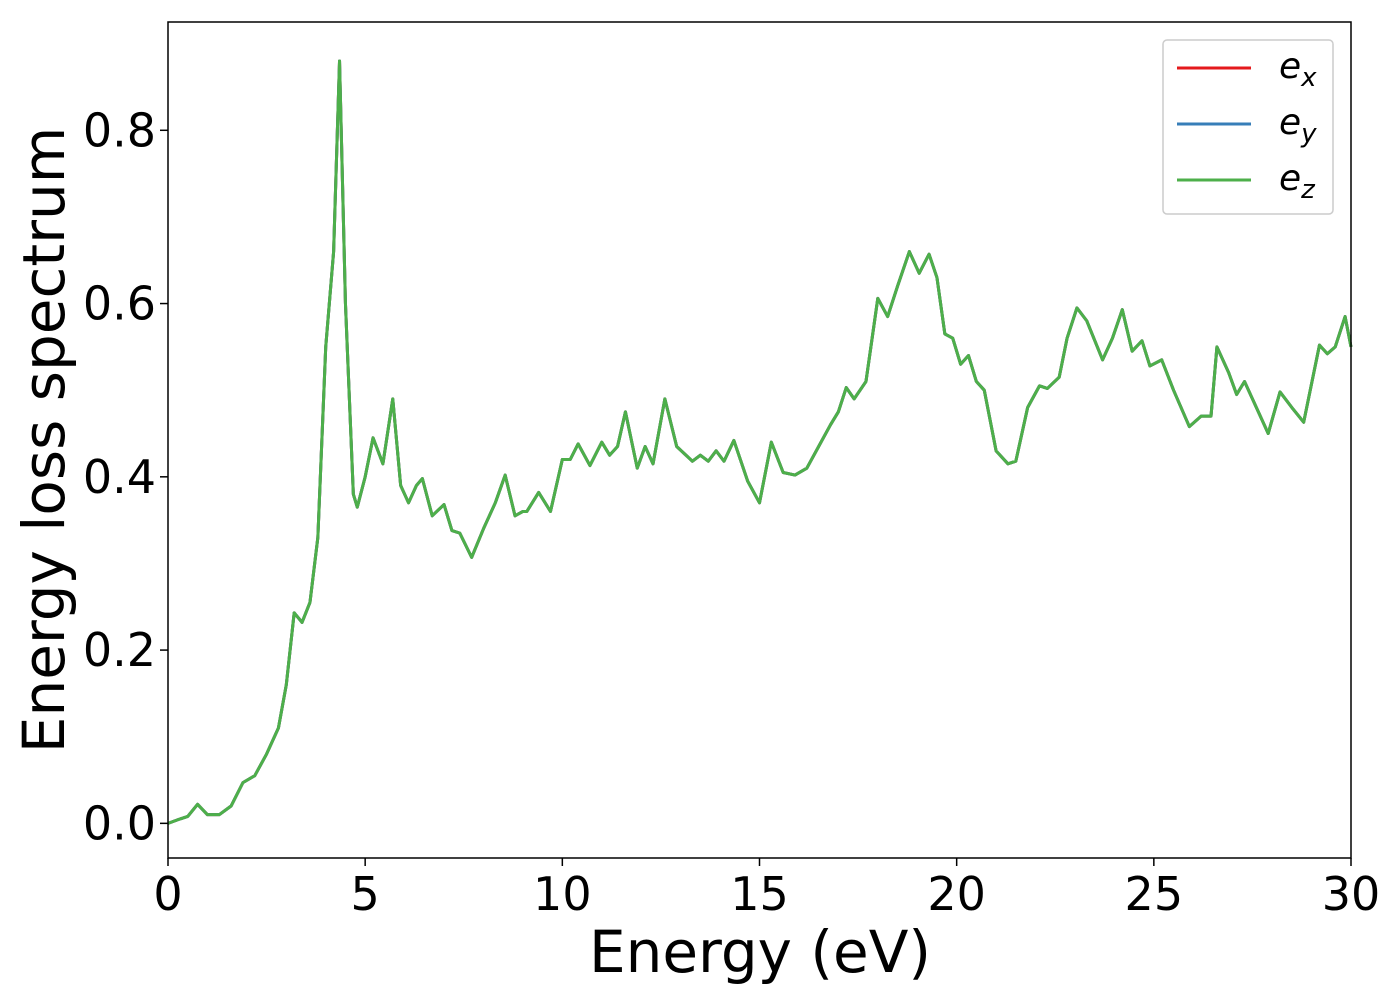 This screenshot has width=1400, height=1000. I want to click on x-tick-label: 25, so click(1154, 894).